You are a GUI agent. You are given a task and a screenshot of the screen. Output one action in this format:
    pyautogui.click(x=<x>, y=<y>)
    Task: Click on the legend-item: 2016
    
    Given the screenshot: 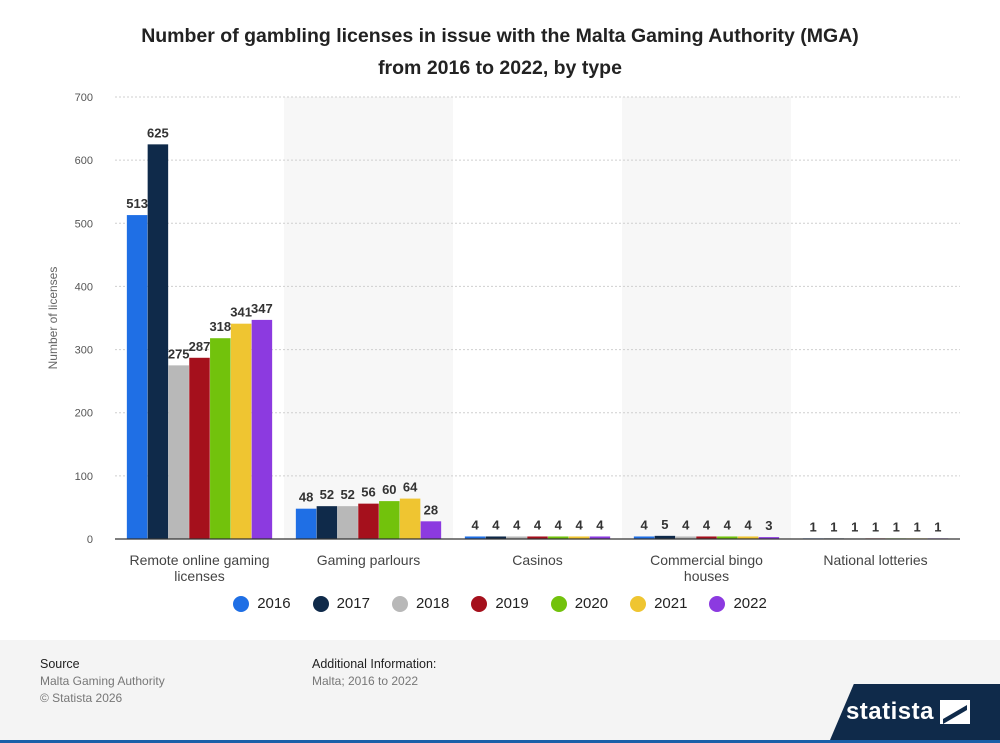 What is the action you would take?
    pyautogui.click(x=262, y=603)
    